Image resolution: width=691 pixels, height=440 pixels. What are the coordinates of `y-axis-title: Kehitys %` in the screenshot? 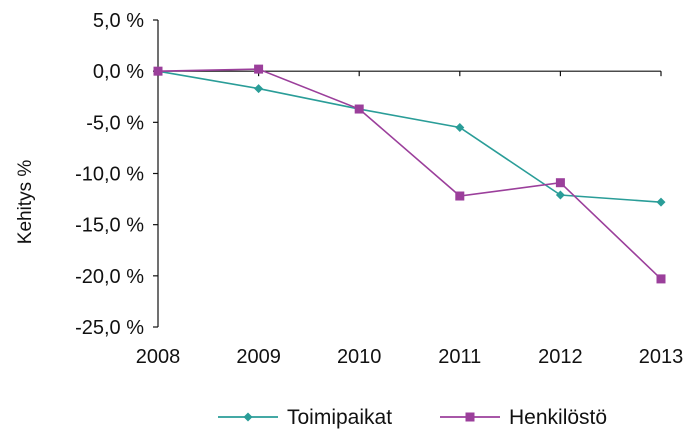 It's located at (25, 202).